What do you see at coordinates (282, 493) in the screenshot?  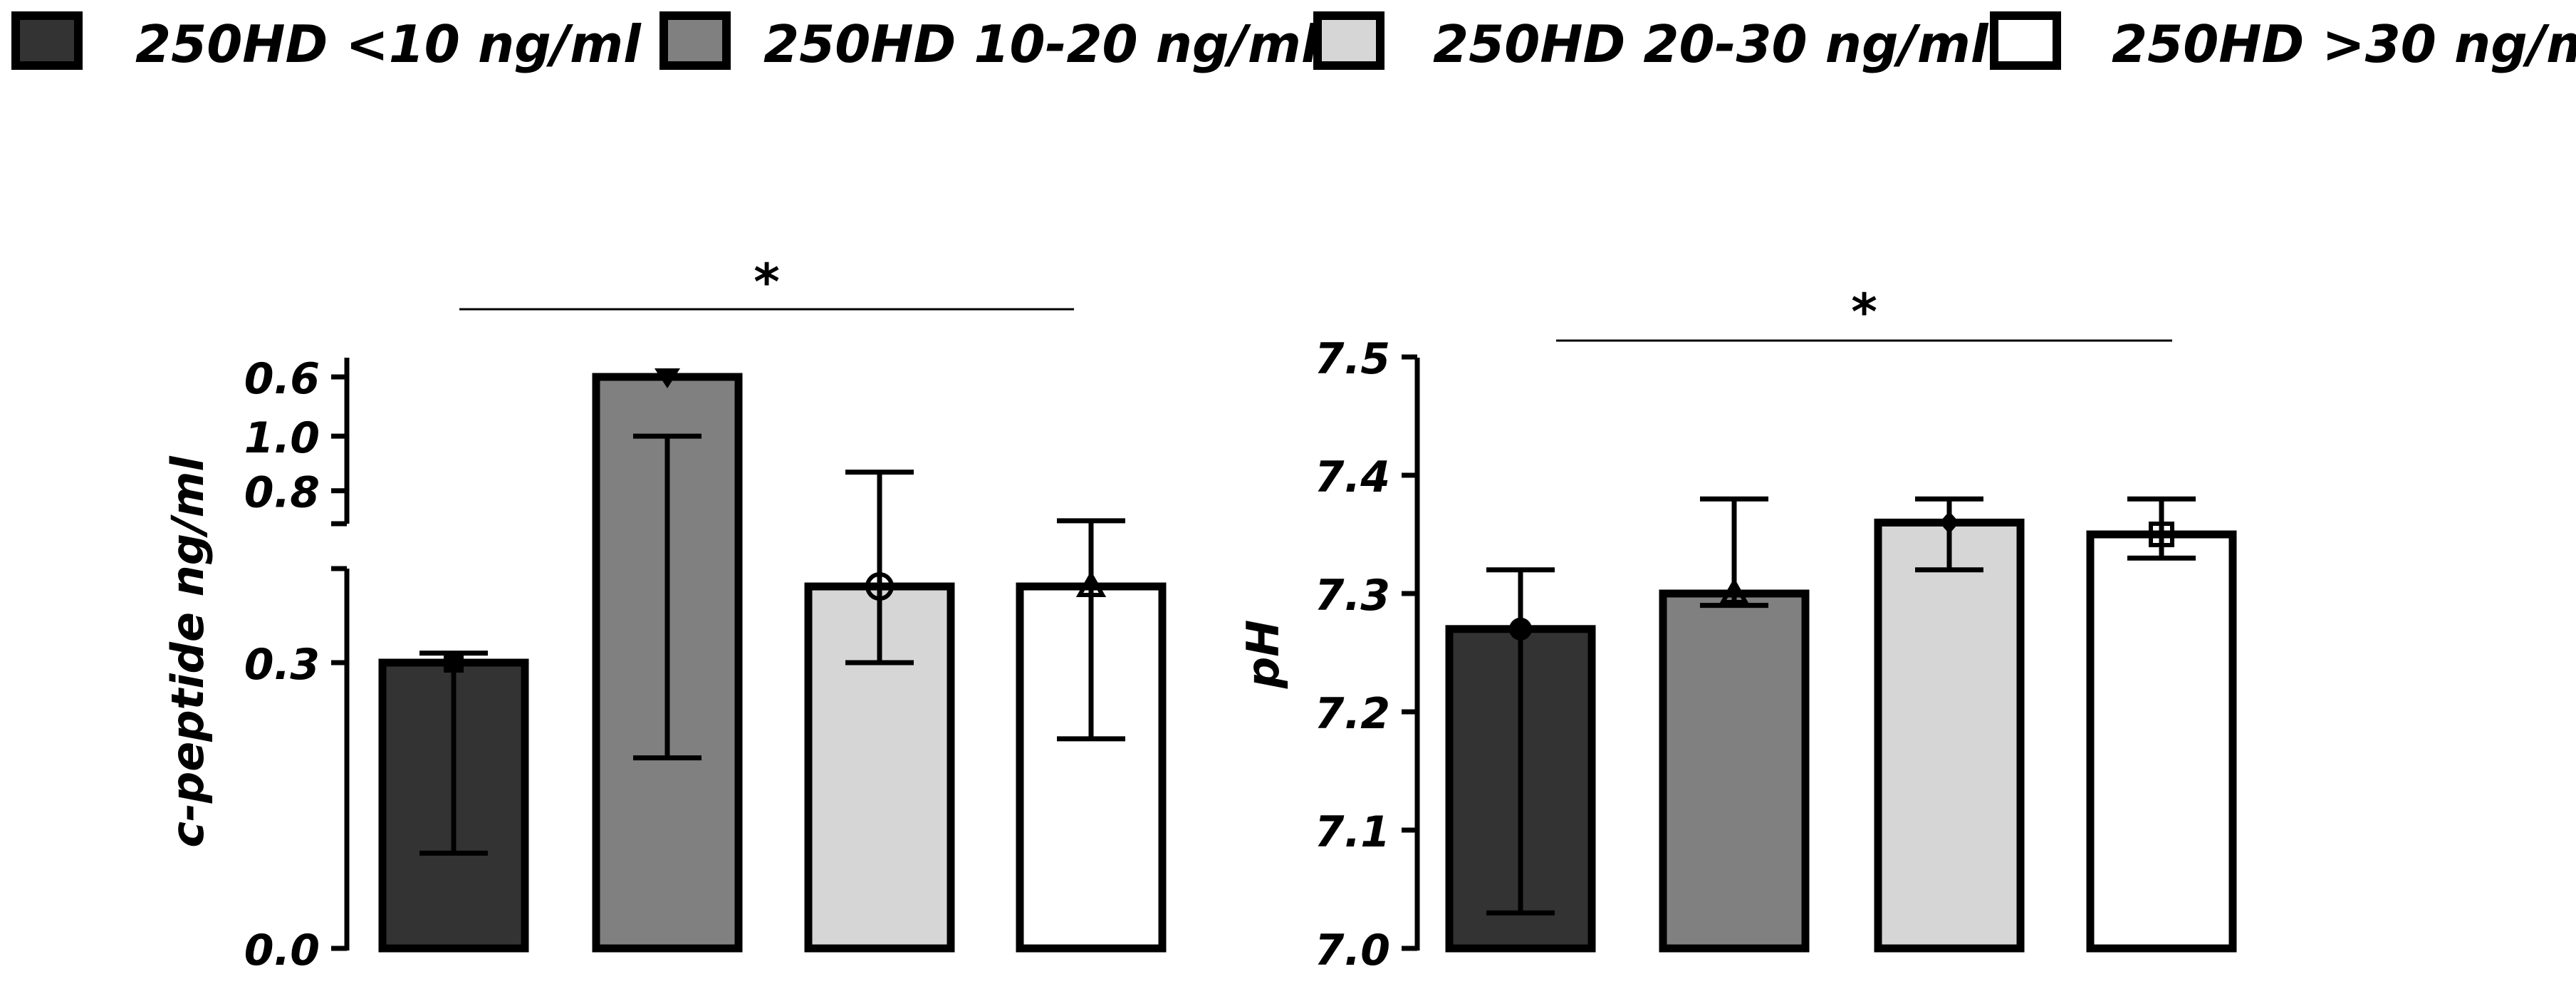 I see `y-tick-label: 0.8` at bounding box center [282, 493].